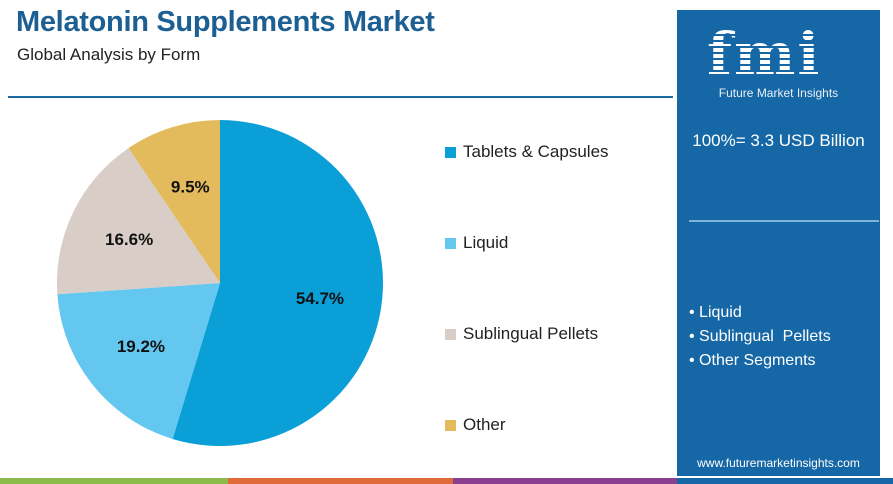 The image size is (893, 484). I want to click on pie-slice-sublingual-pellets, so click(138, 221).